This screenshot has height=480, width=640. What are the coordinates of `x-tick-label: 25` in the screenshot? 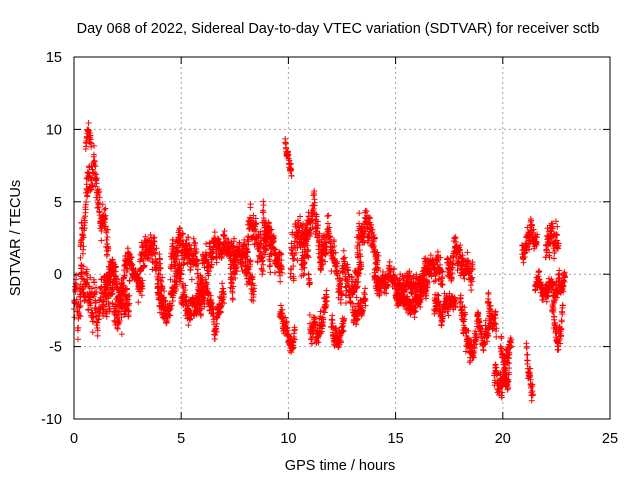 It's located at (610, 439).